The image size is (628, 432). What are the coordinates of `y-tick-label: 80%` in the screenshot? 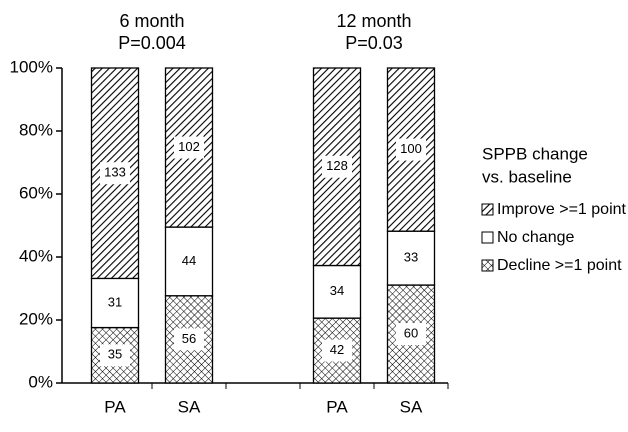 It's located at (36, 129).